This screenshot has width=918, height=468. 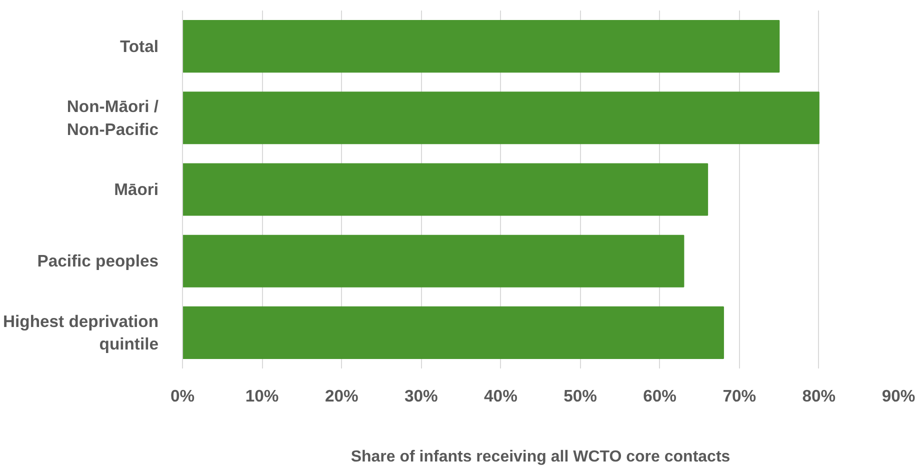 I want to click on x-tick-label: 50%, so click(x=581, y=396).